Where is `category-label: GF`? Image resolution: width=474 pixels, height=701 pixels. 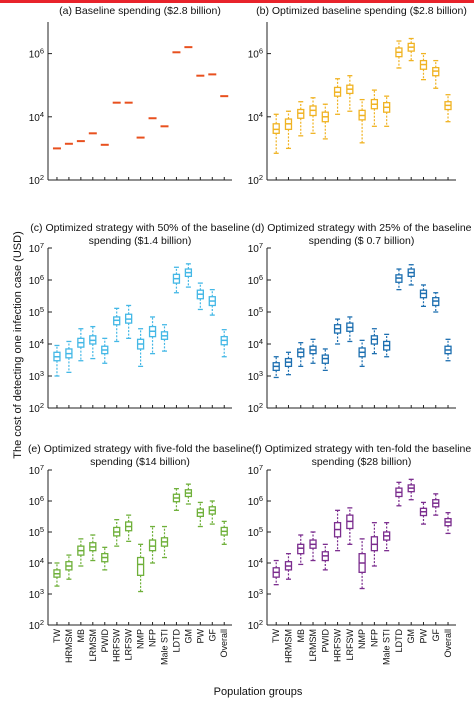 category-label: GF is located at coordinates (436, 634).